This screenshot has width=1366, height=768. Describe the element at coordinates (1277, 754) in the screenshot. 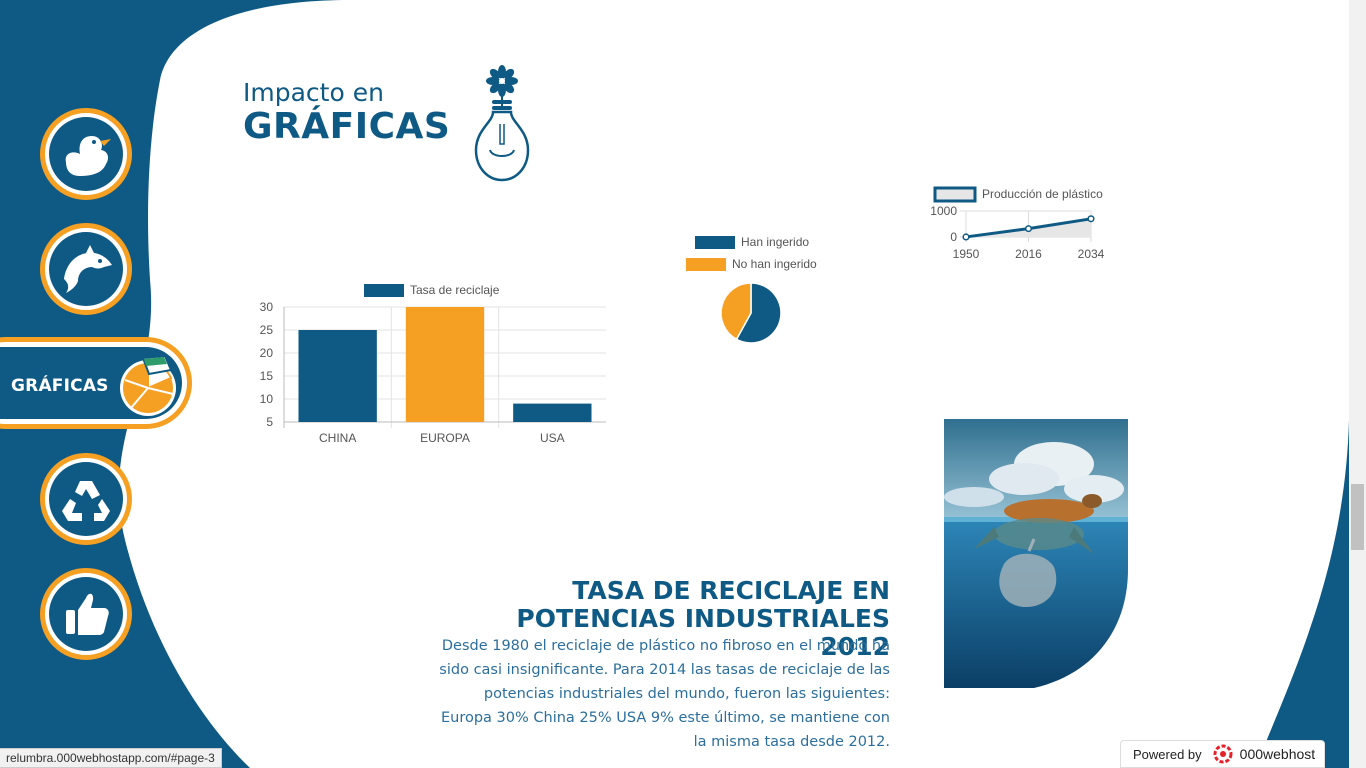

I see `powered-by-brand: 000webhost` at that location.